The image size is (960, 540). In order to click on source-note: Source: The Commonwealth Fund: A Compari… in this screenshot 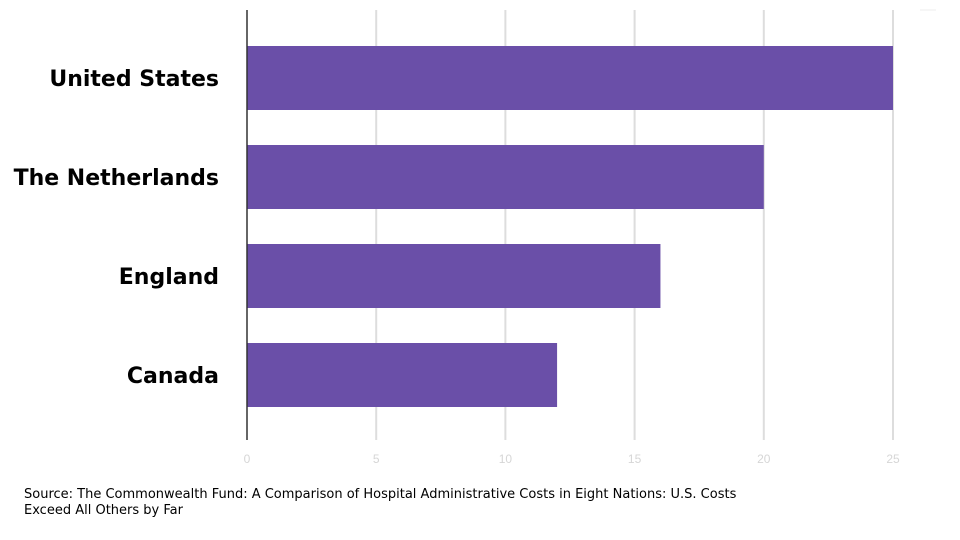, I will do `click(380, 502)`.